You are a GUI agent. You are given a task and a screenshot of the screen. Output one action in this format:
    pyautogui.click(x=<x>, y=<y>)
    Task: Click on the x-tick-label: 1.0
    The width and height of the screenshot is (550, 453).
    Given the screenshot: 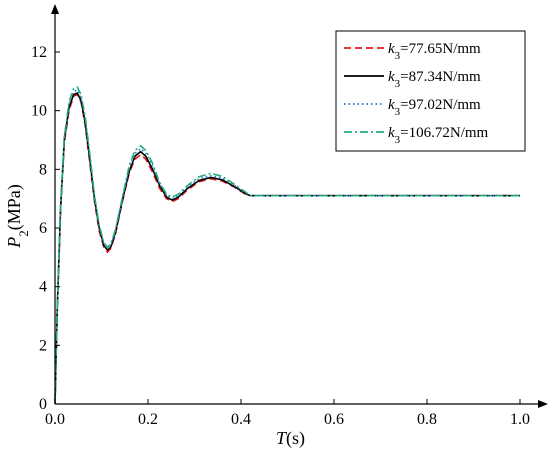 What is the action you would take?
    pyautogui.click(x=520, y=419)
    